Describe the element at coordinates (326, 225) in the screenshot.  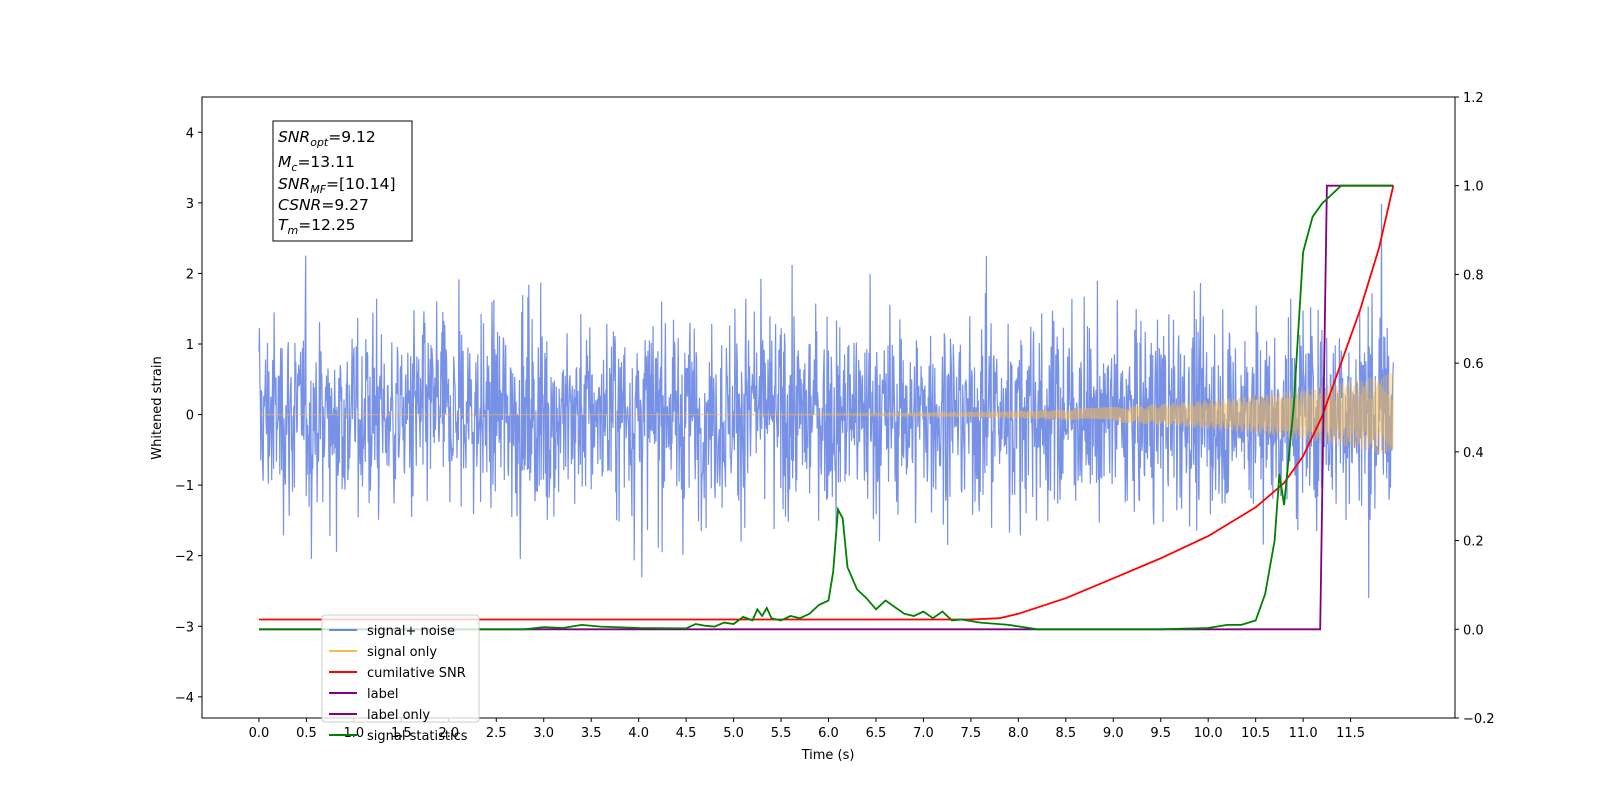
I see `stat-tm-value: =12.25` at that location.